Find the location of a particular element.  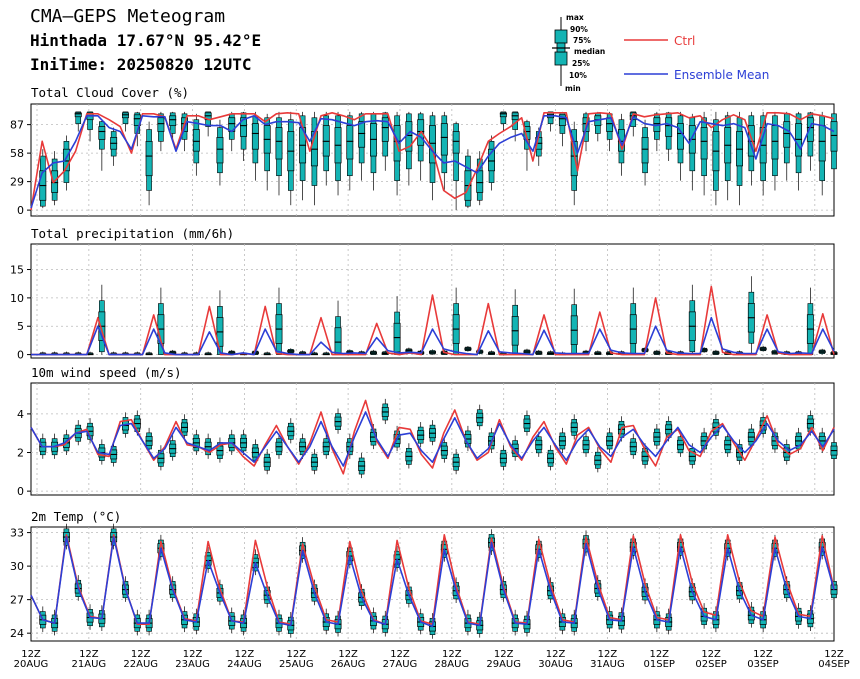

x-tick-date: 31AUG is located at coordinates (607, 664).